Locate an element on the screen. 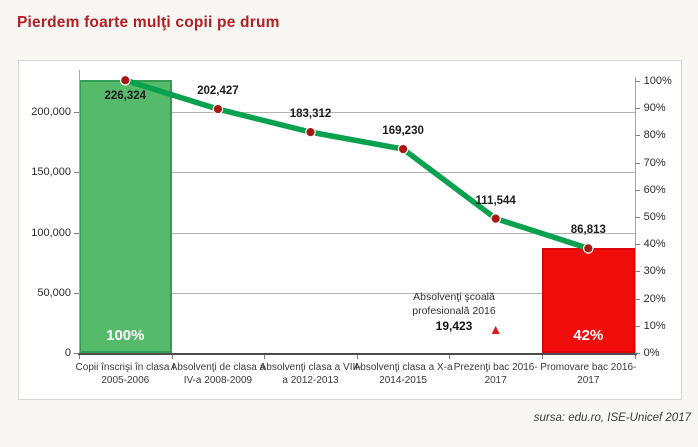 The height and width of the screenshot is (447, 698). data-point-label: 86,813 is located at coordinates (588, 230).